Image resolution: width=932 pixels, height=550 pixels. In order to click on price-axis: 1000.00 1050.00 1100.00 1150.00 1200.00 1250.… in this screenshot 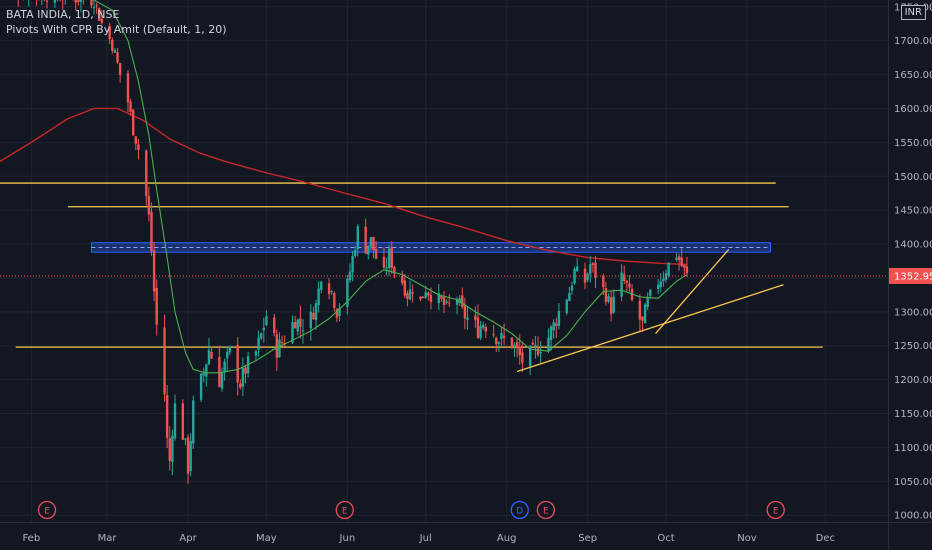, I will do `click(910, 275)`.